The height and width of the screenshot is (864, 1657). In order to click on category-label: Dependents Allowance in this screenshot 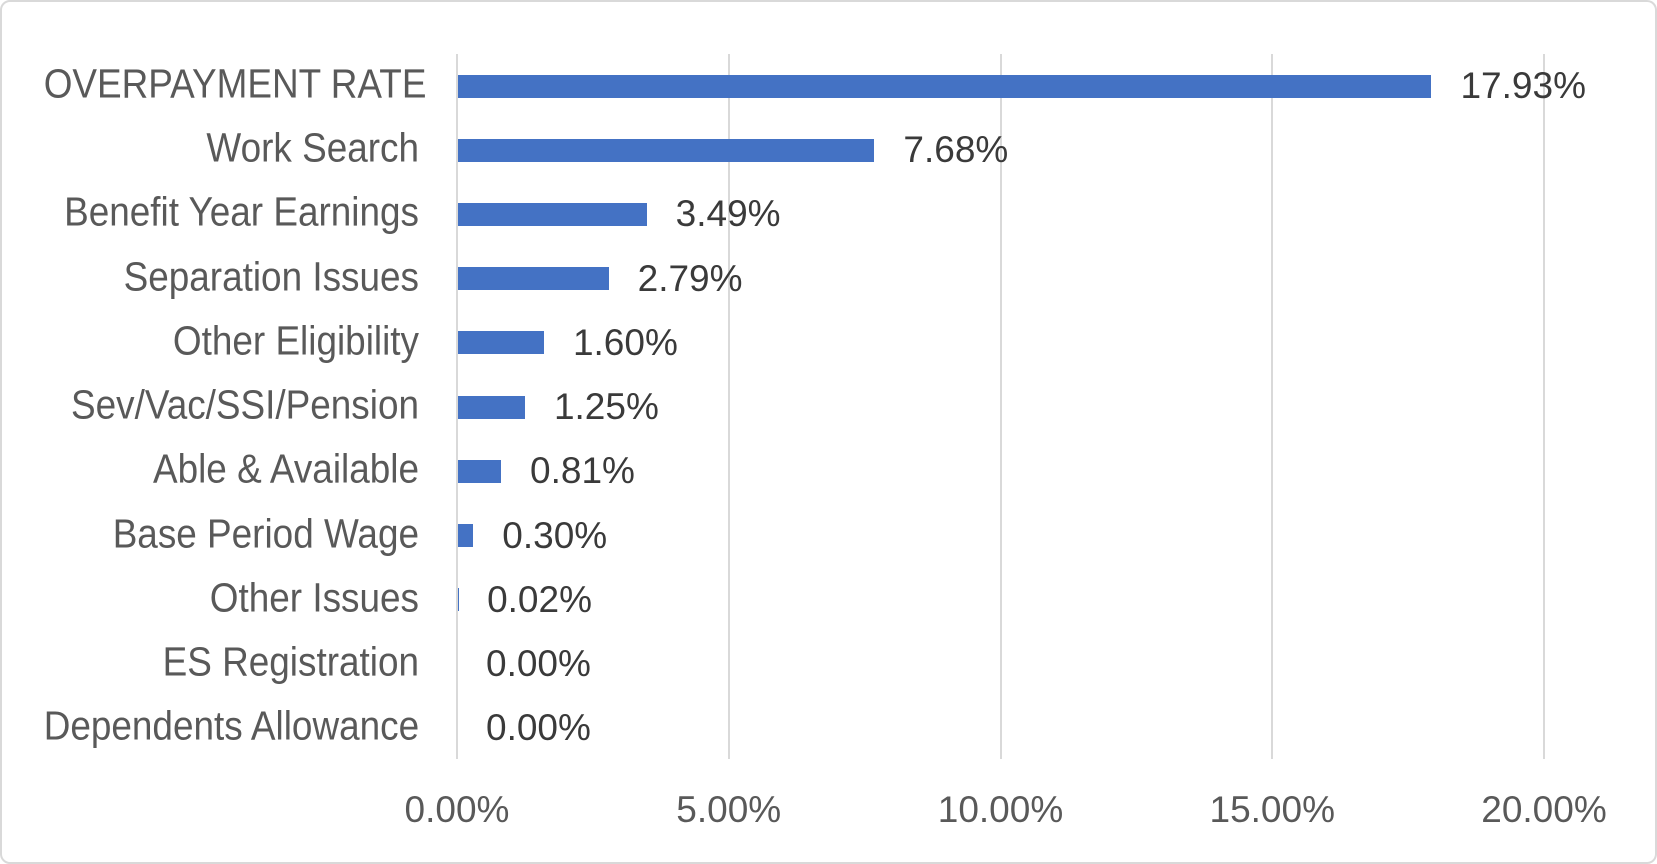, I will do `click(231, 725)`.